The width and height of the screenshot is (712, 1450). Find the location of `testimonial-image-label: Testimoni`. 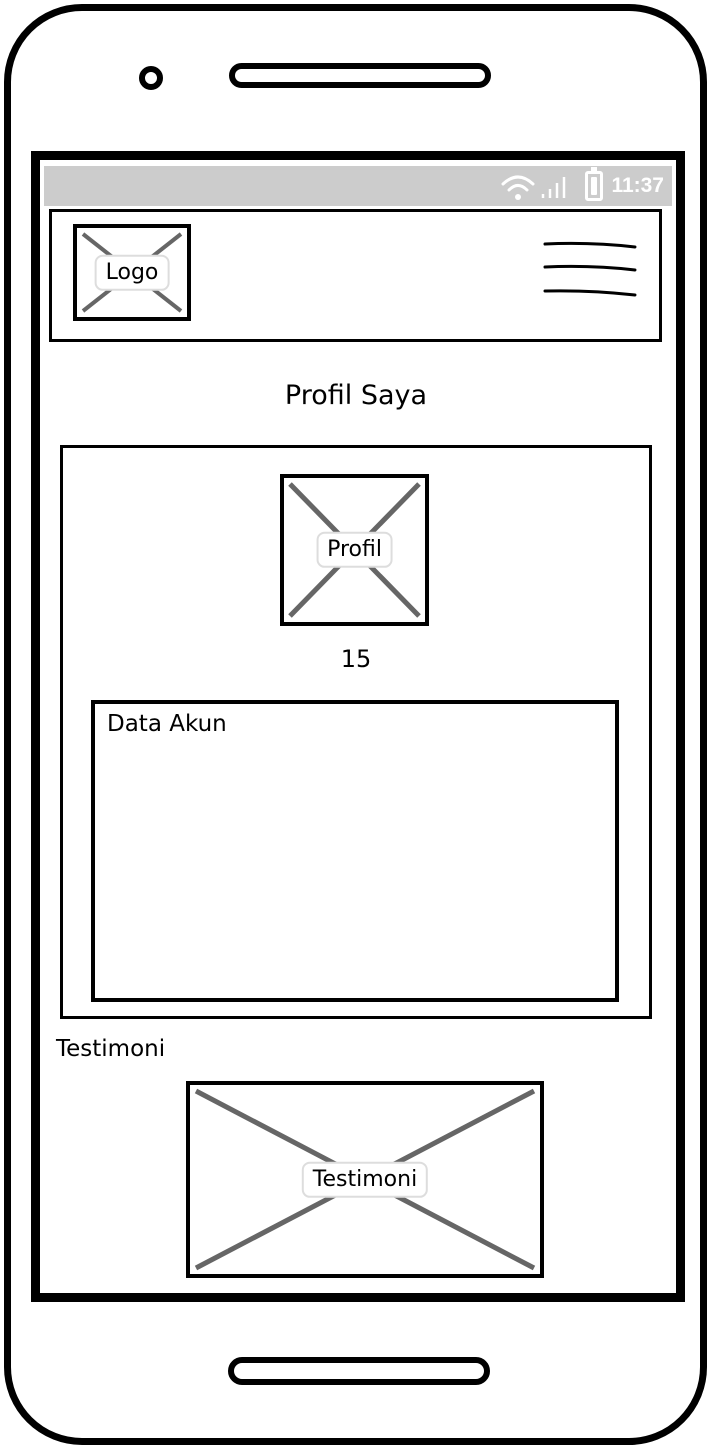

testimonial-image-label: Testimoni is located at coordinates (365, 1179).